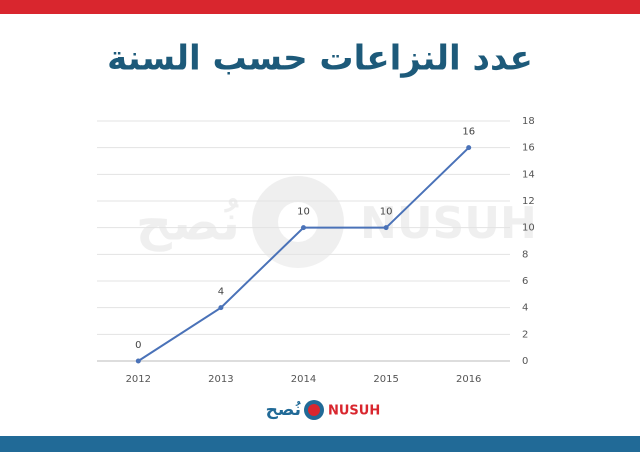  I want to click on logo-dot, so click(314, 410).